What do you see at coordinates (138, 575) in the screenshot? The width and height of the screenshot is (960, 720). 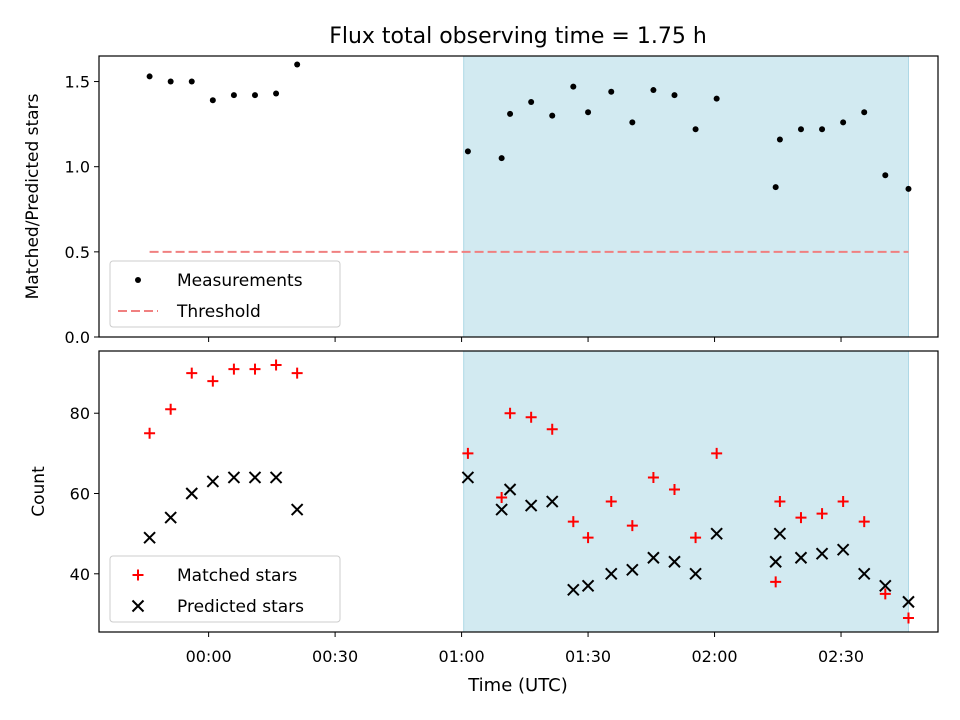 I see `legend-matched-stars-swatch` at bounding box center [138, 575].